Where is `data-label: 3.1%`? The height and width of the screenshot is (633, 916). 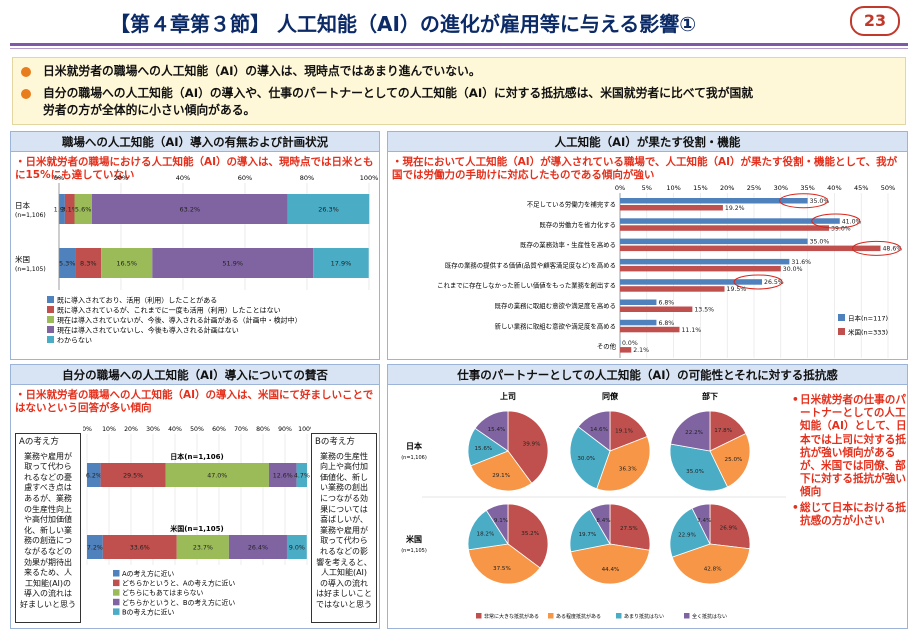
data-label: 3.1% is located at coordinates (69, 210).